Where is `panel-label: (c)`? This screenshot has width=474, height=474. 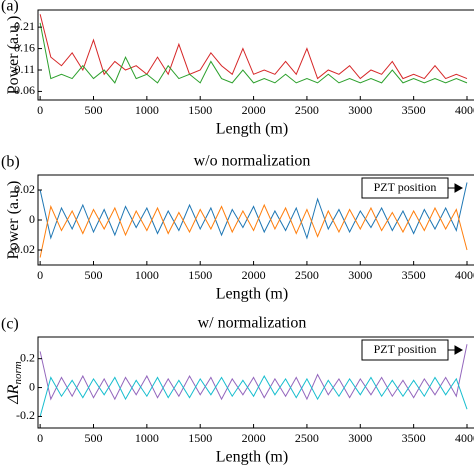 panel-label: (c) is located at coordinates (10, 324).